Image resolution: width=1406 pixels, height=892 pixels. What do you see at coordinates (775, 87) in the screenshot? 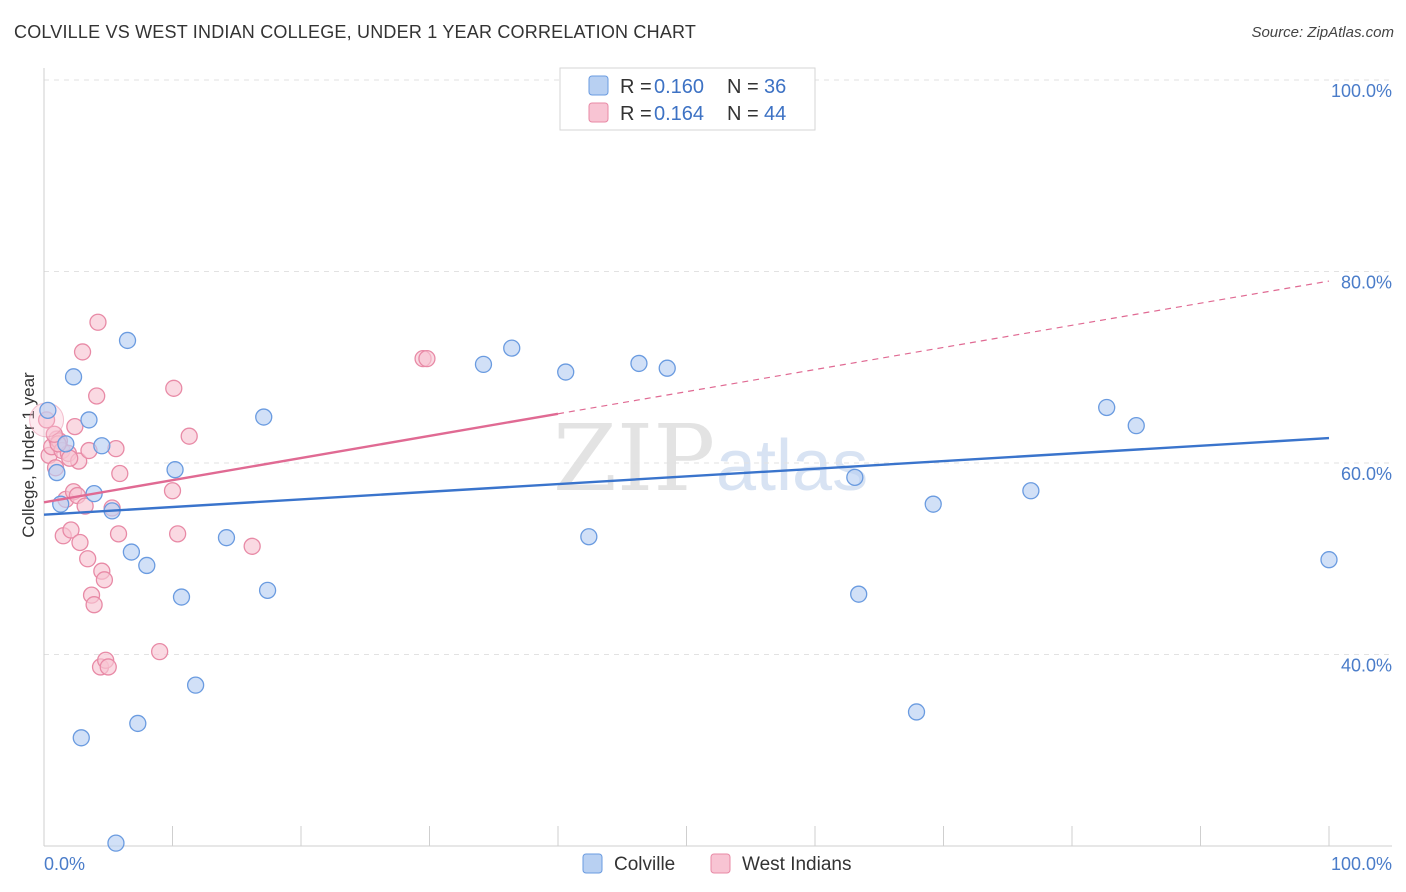
I see `legend-n-value-colville: 36` at bounding box center [775, 87].